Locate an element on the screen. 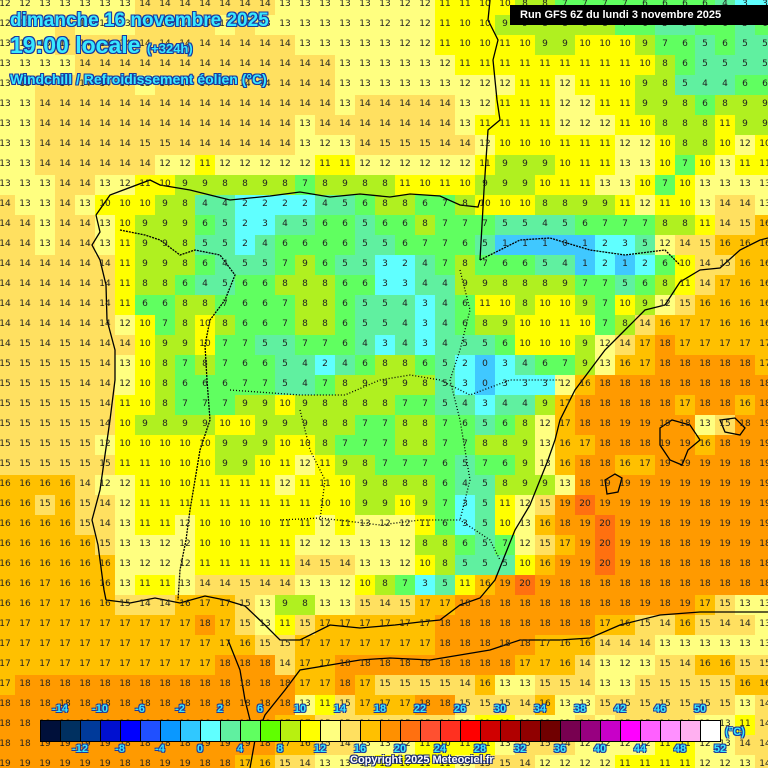  grid-value: 2 is located at coordinates (265, 204).